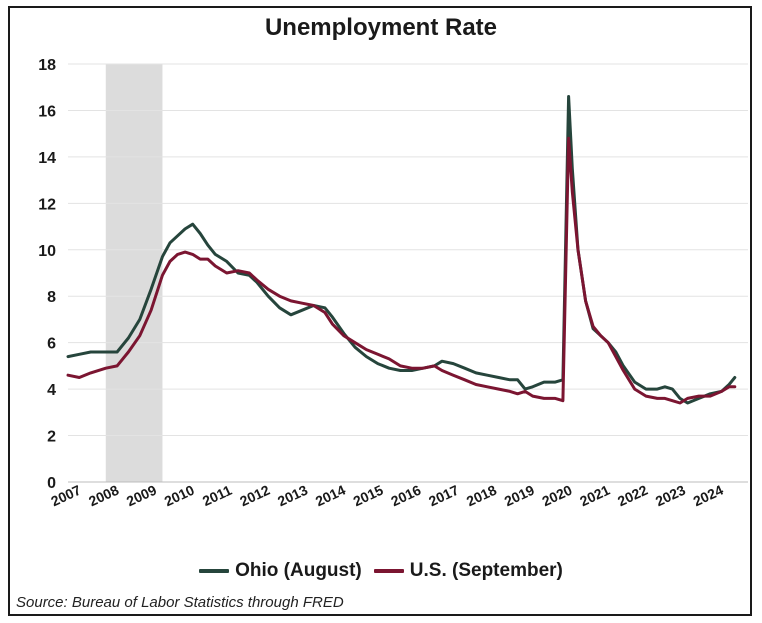 This screenshot has width=762, height=623. I want to click on legend-label-ohio: Ohio (August), so click(298, 570).